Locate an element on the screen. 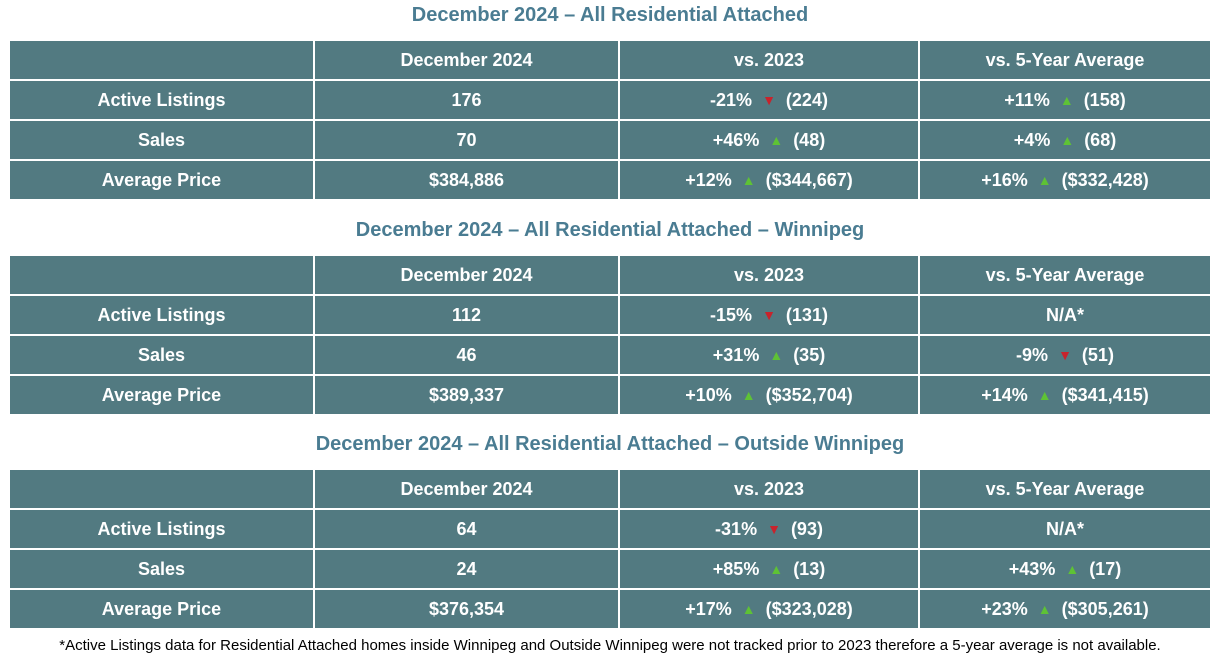 The height and width of the screenshot is (661, 1220). percent-change: +31% is located at coordinates (736, 354).